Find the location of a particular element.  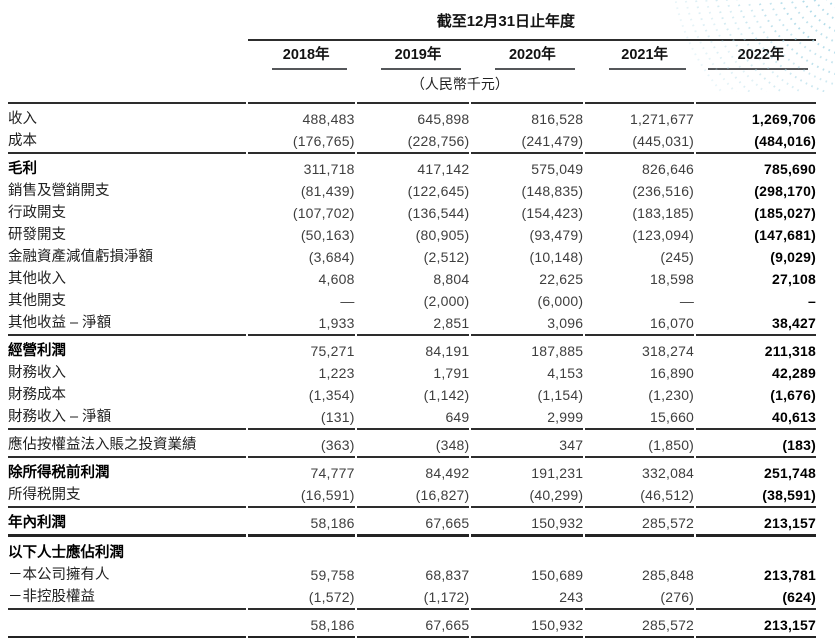

value-2021: (236,516) is located at coordinates (663, 191).